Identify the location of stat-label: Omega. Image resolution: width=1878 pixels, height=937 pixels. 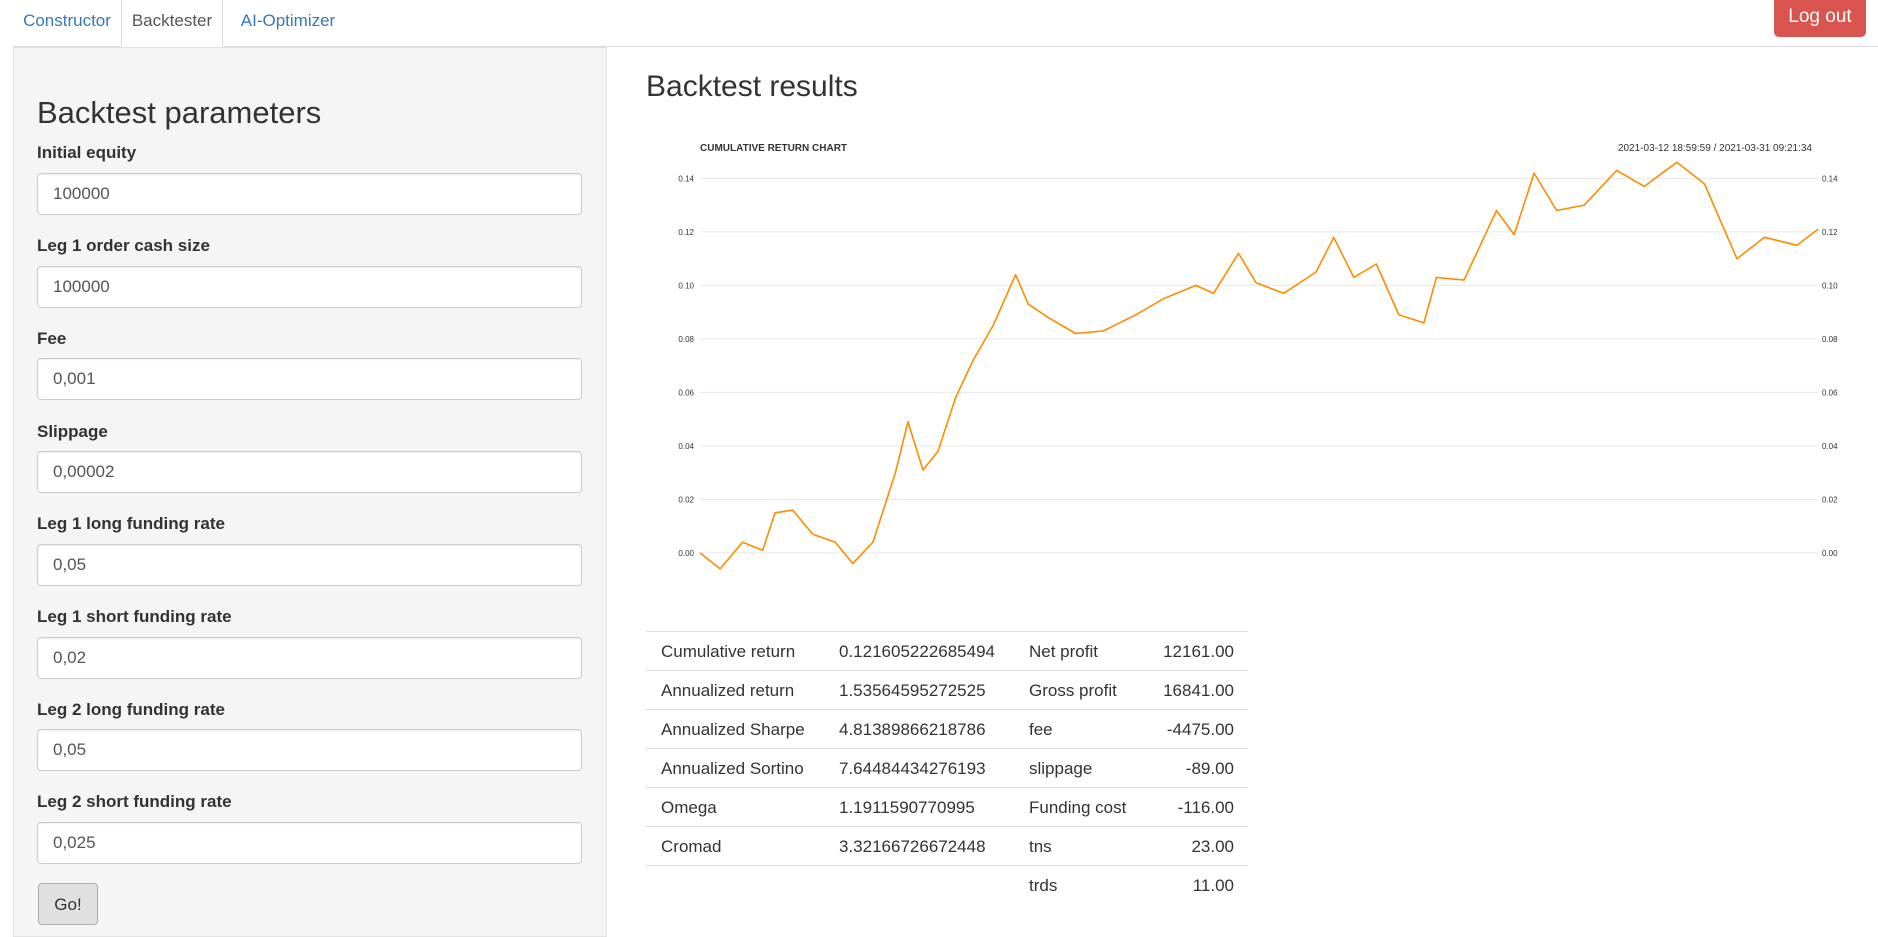
(689, 807).